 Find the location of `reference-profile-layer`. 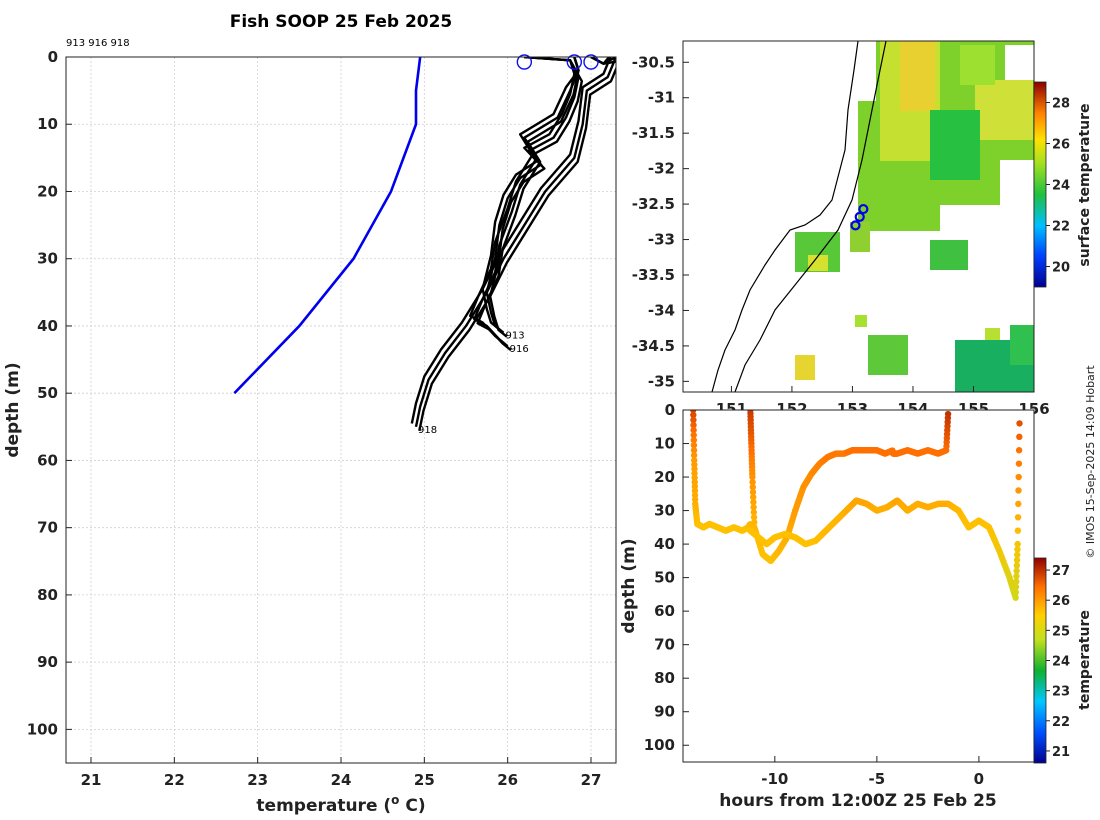

reference-profile-layer is located at coordinates (327, 226).